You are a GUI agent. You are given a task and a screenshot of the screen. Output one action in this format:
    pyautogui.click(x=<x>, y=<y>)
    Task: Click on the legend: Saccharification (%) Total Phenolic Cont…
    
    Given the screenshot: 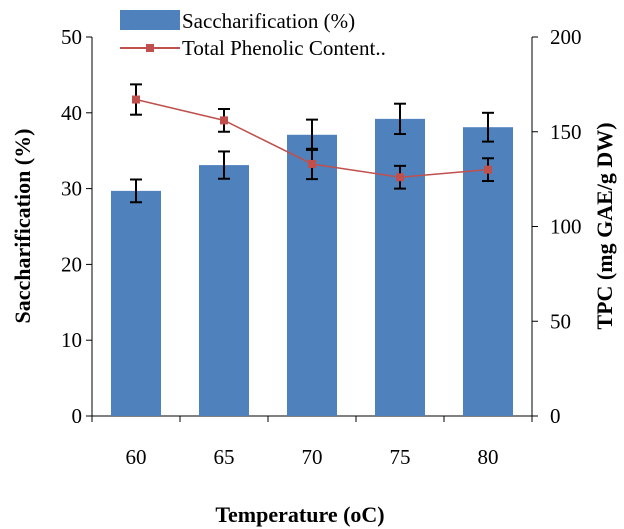 What is the action you would take?
    pyautogui.click(x=253, y=34)
    